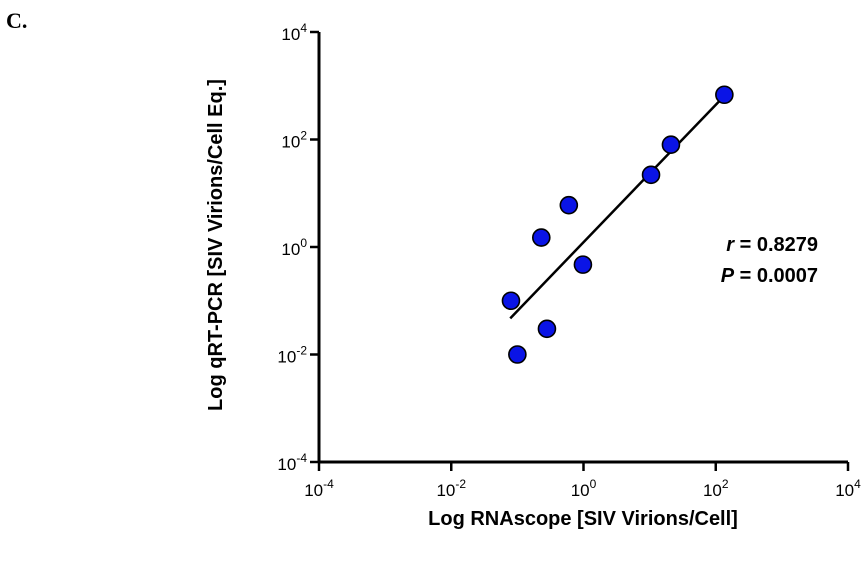 This screenshot has width=866, height=562. Describe the element at coordinates (769, 276) in the screenshot. I see `annotation-p: P = 0.0007` at that location.